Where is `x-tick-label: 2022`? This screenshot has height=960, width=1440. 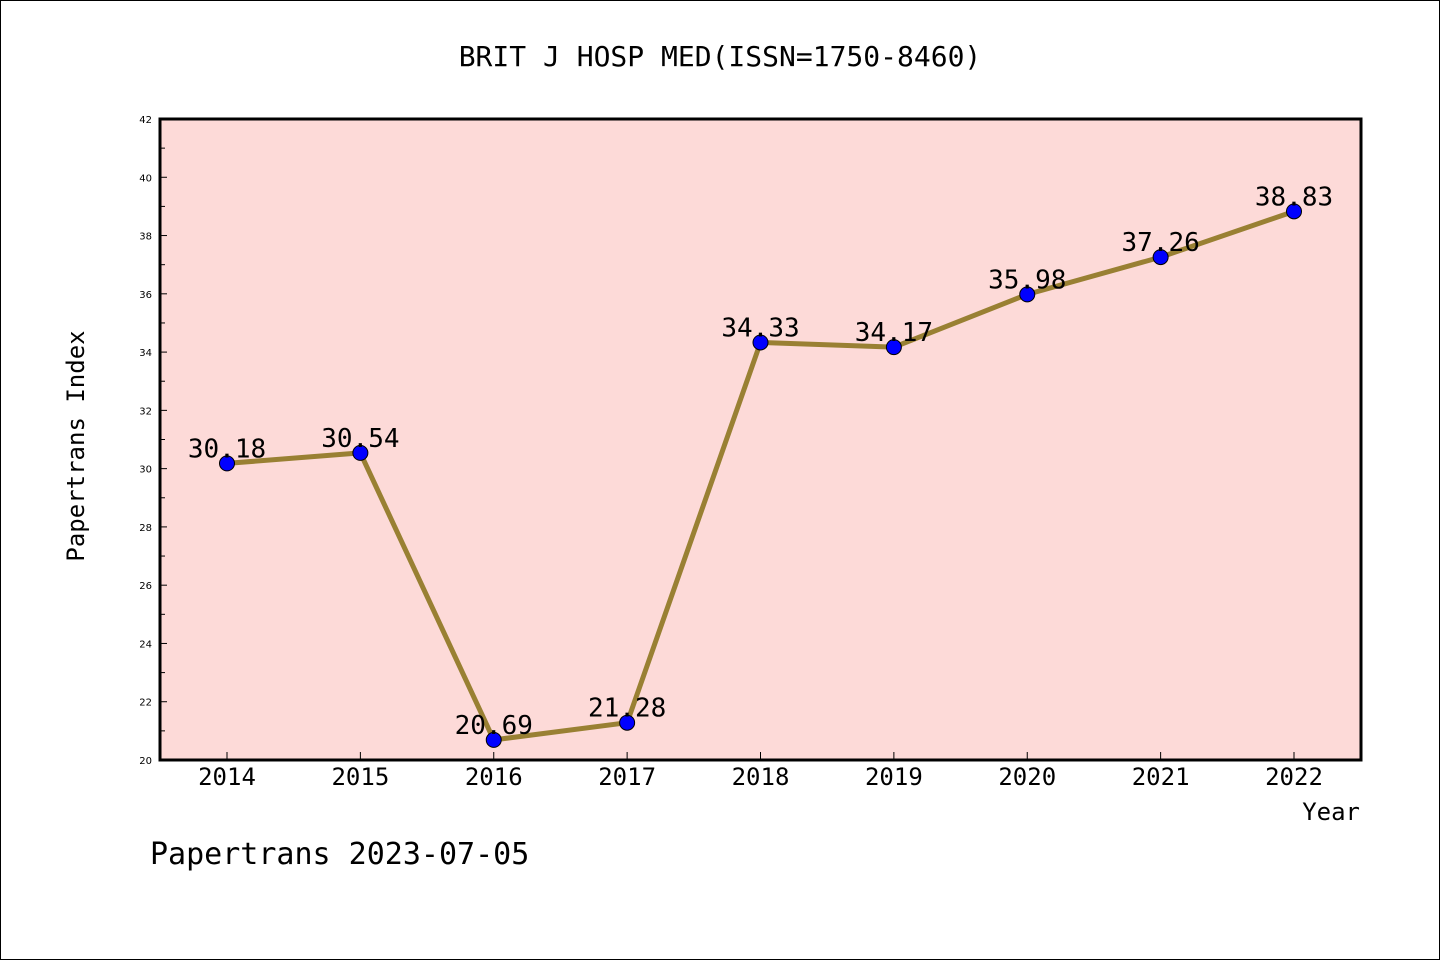 x-tick-label: 2022 is located at coordinates (1294, 777).